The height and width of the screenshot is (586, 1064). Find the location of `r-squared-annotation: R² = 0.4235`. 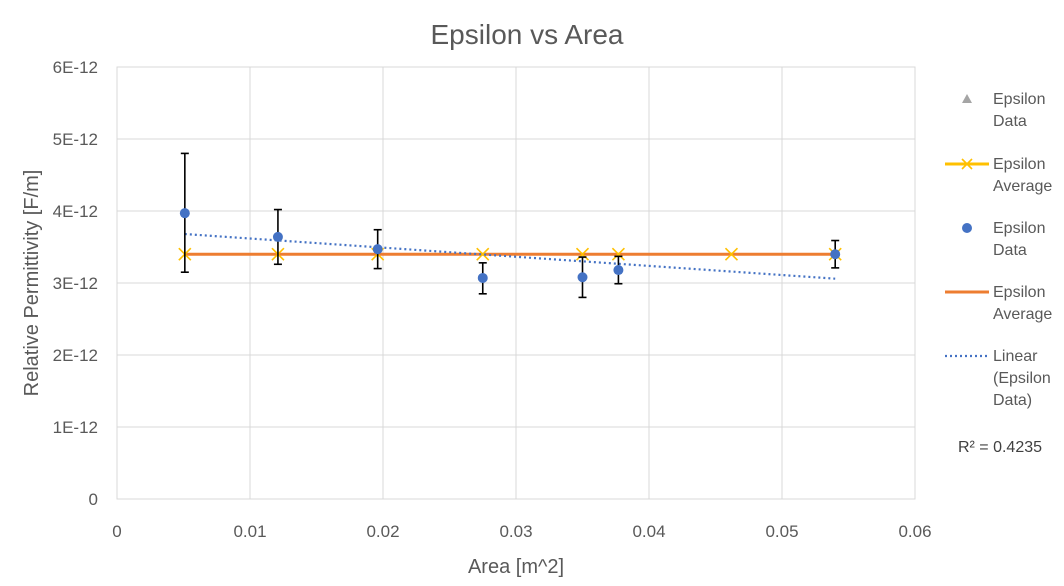

r-squared-annotation: R² = 0.4235 is located at coordinates (1000, 447).